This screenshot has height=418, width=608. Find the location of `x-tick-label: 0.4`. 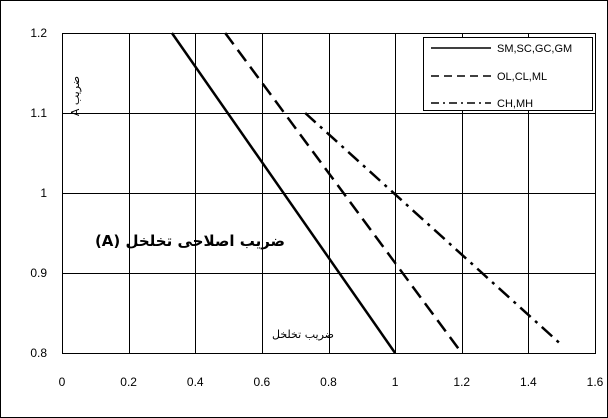

x-tick-label: 0.4 is located at coordinates (195, 382).